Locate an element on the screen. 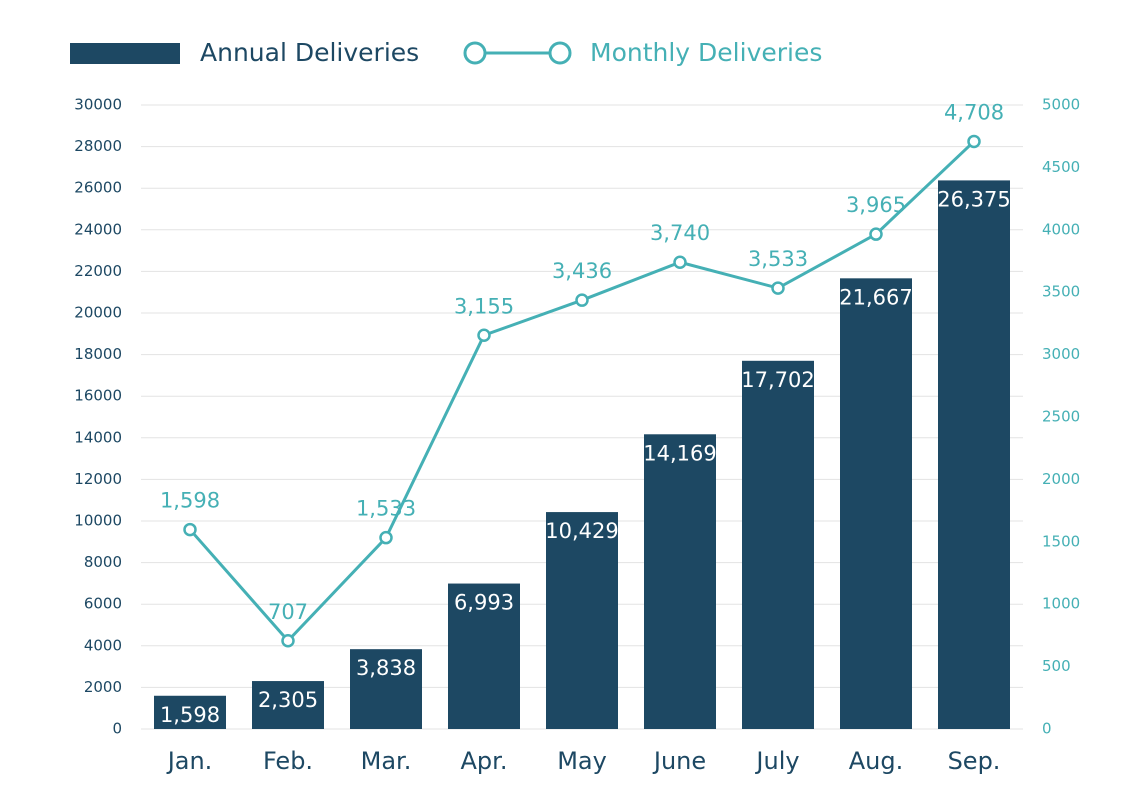 This screenshot has width=1125, height=803. line-value-label: 3,533 is located at coordinates (778, 259).